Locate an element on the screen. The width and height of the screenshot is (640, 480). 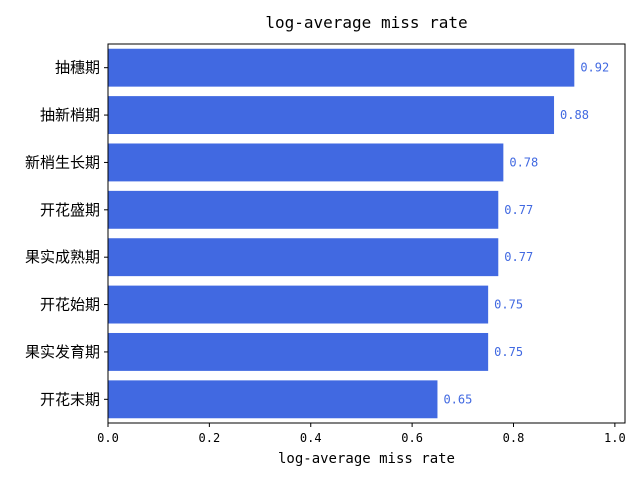
y-tick-label: 果实发育期 is located at coordinates (62, 352).